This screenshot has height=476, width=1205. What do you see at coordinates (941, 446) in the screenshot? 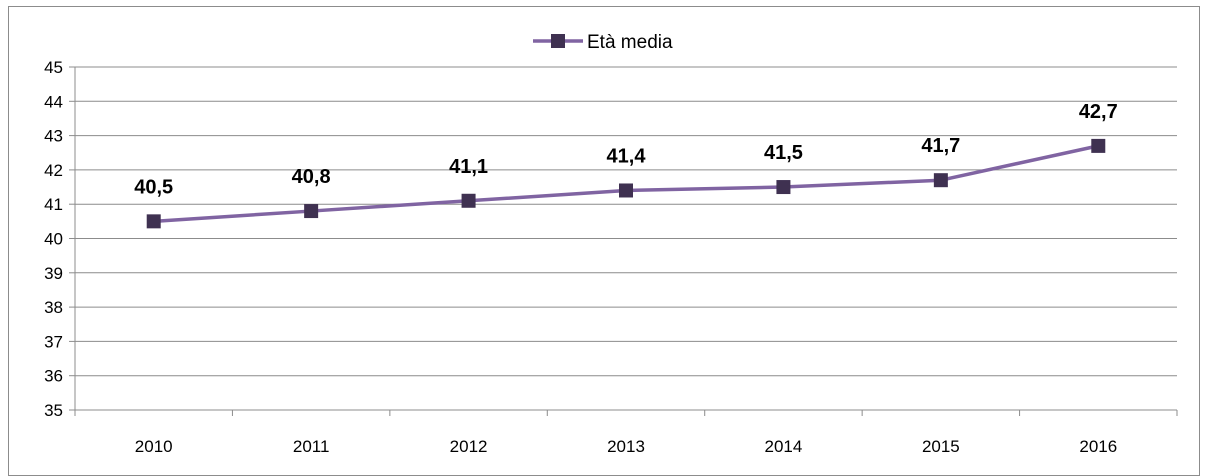
I see `x-tick-label: 2015` at bounding box center [941, 446].